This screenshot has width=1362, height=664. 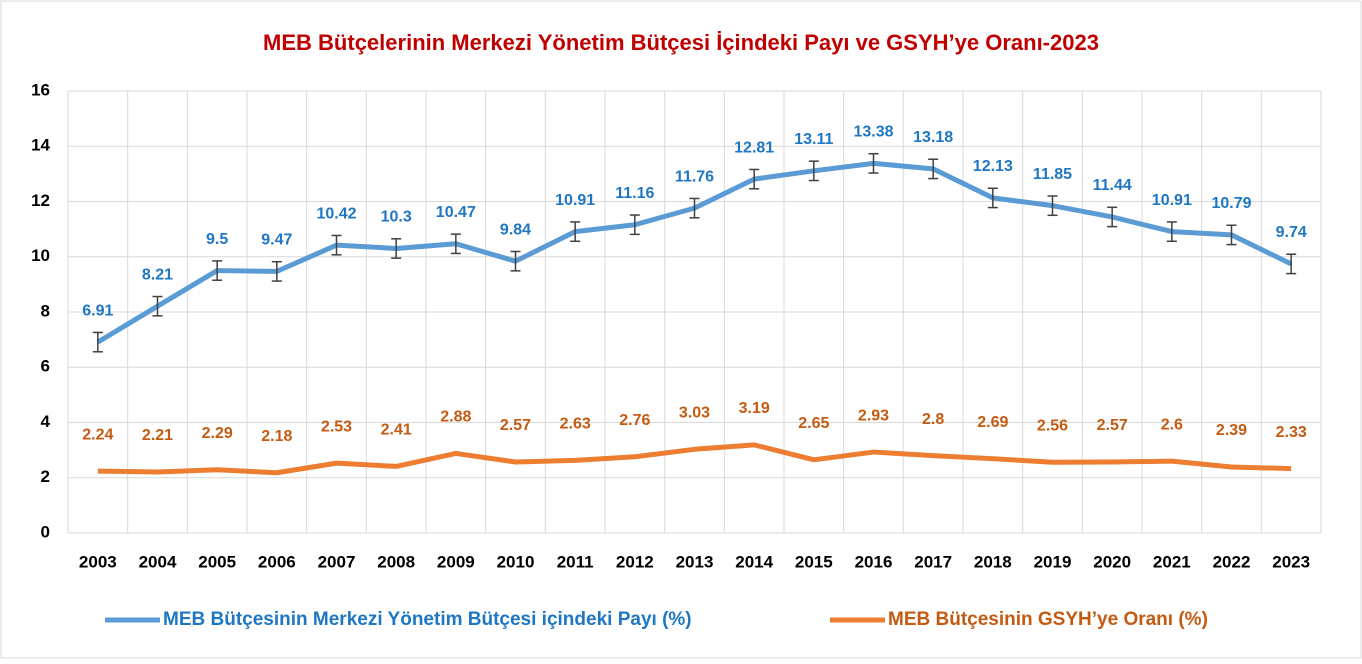 I want to click on data-label: 2.41, so click(x=396, y=430).